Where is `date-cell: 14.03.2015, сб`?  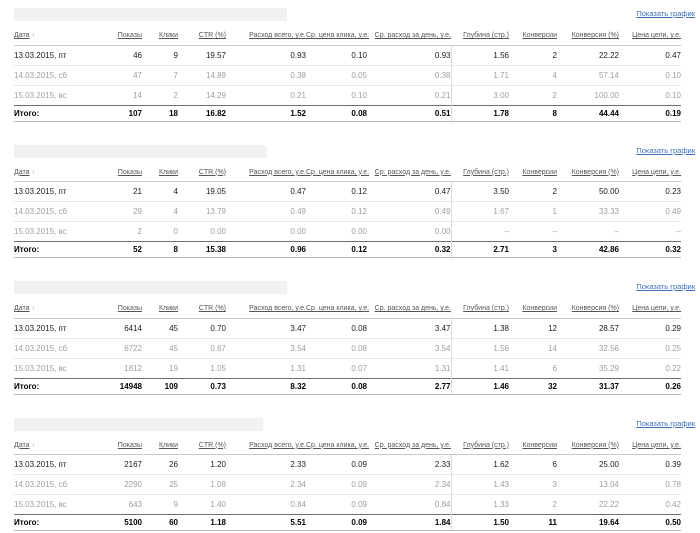 date-cell: 14.03.2015, сб is located at coordinates (61, 211).